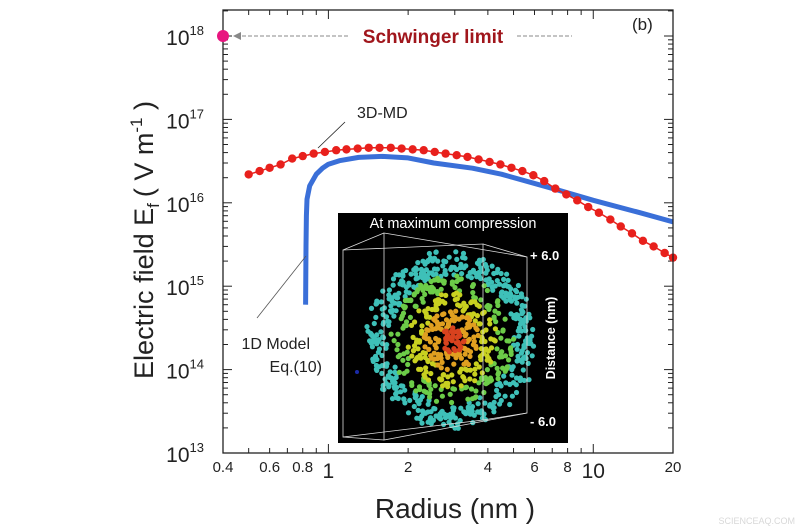 The width and height of the screenshot is (800, 530). I want to click on panel-label: (b), so click(642, 24).